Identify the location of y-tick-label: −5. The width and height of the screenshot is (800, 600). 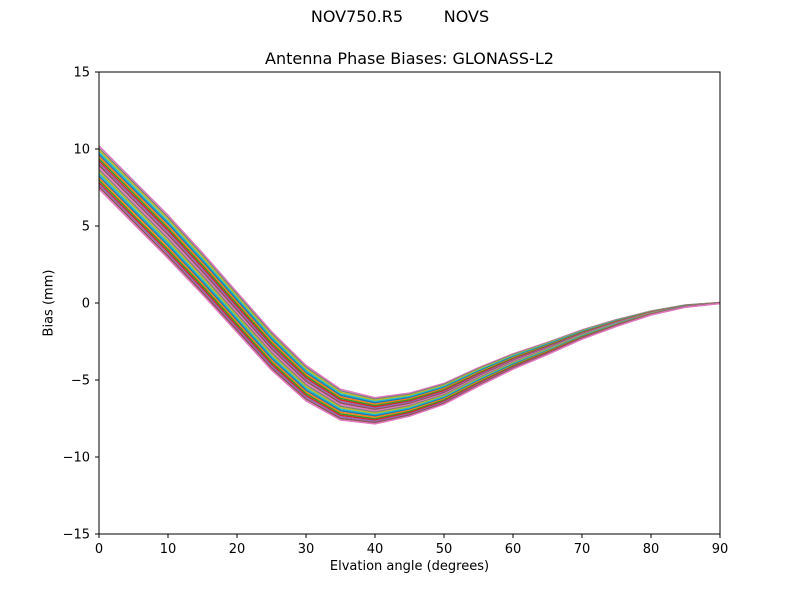
(80, 381).